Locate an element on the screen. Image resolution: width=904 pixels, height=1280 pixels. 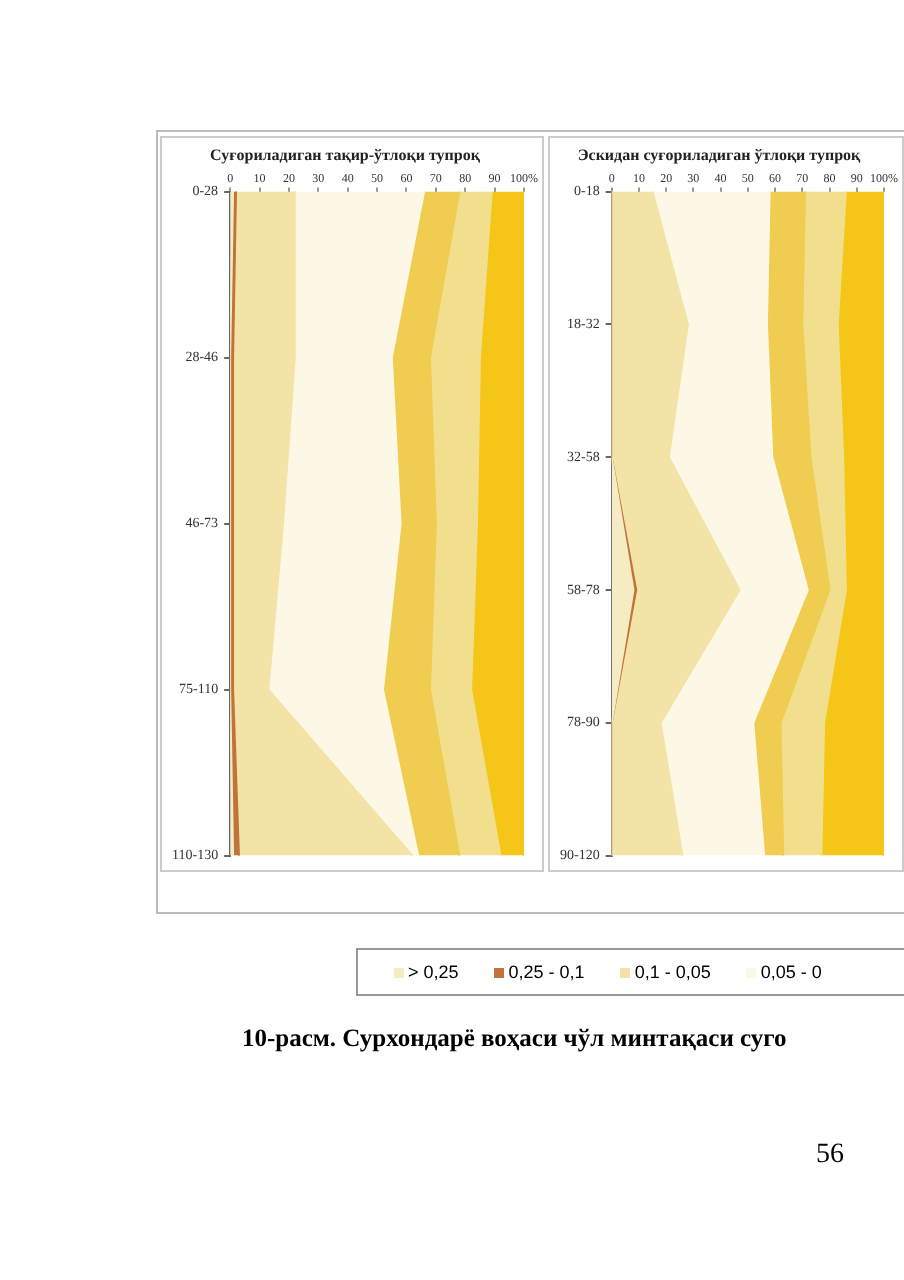
text: 56 is located at coordinates (830, 1156).